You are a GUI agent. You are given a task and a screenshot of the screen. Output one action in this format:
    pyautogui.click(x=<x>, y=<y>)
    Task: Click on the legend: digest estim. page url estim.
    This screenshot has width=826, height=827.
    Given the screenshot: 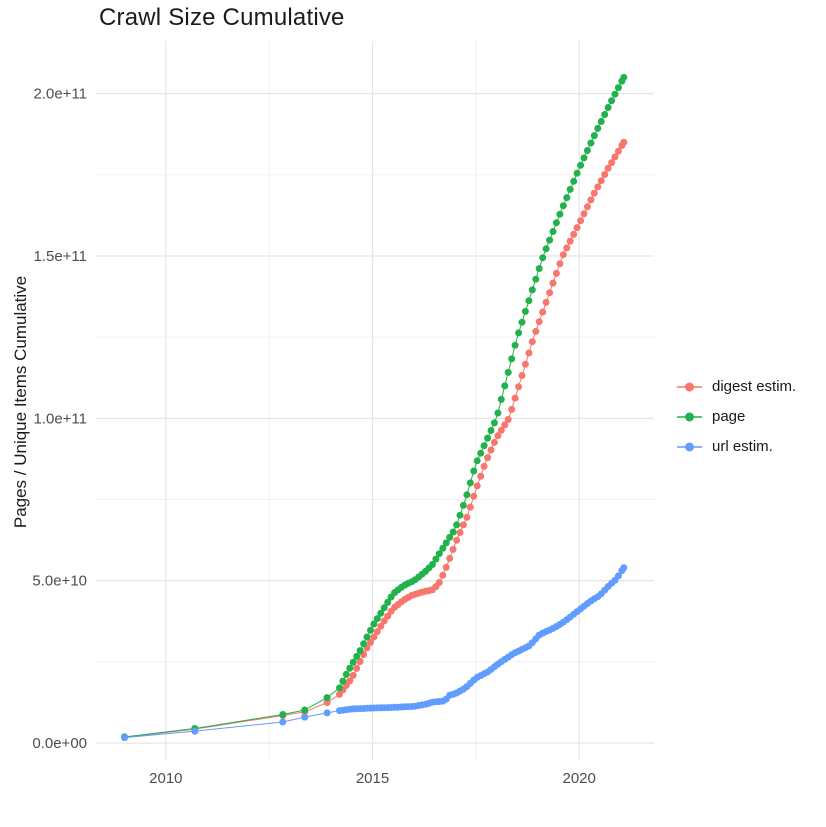 What is the action you would take?
    pyautogui.click(x=736, y=416)
    